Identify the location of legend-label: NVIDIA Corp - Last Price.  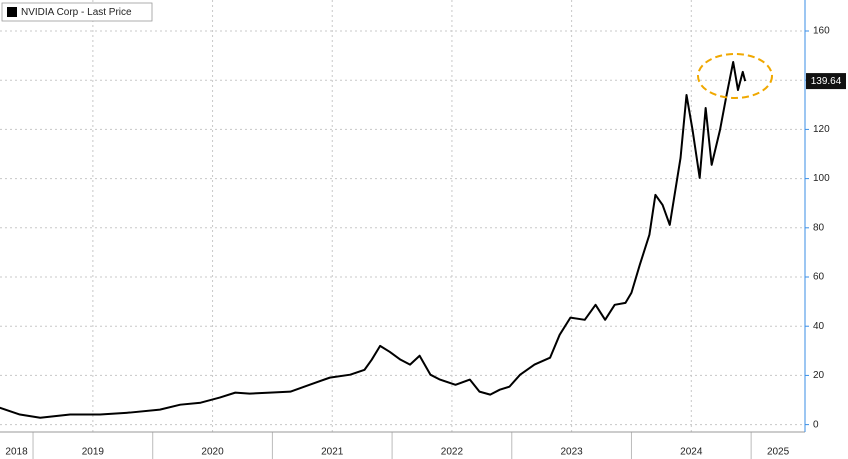
(76, 12).